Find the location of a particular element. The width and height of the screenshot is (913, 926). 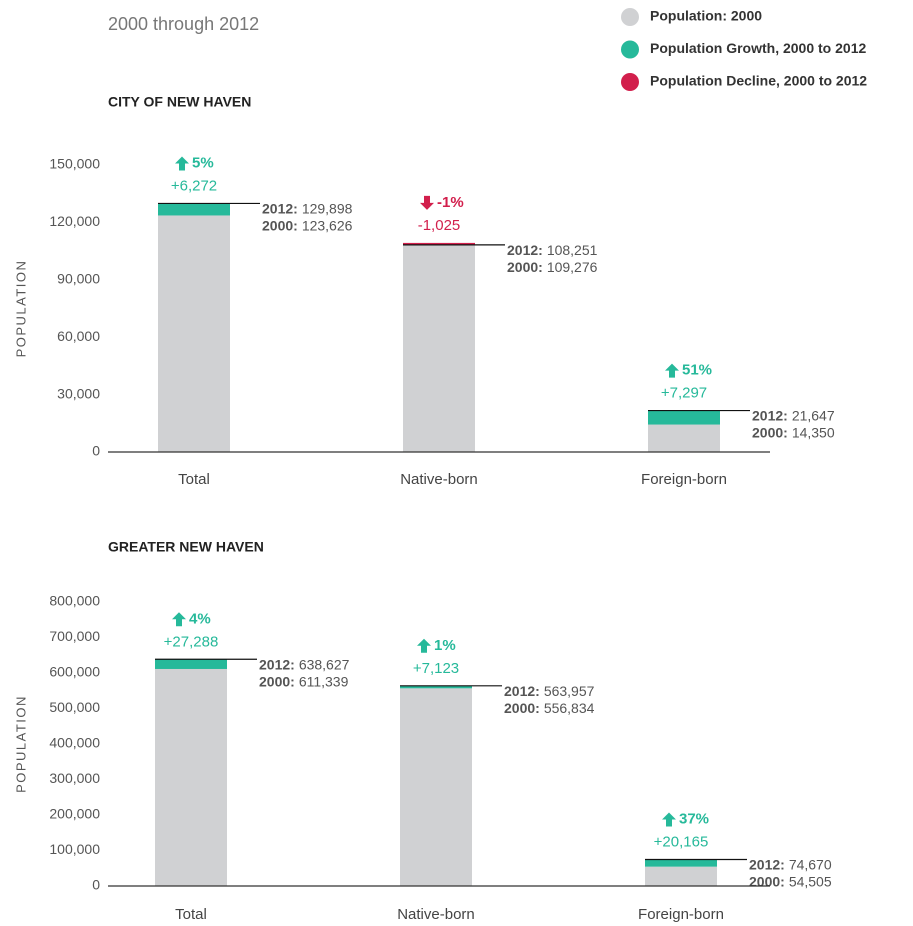

label-value: 109,276 is located at coordinates (572, 267).